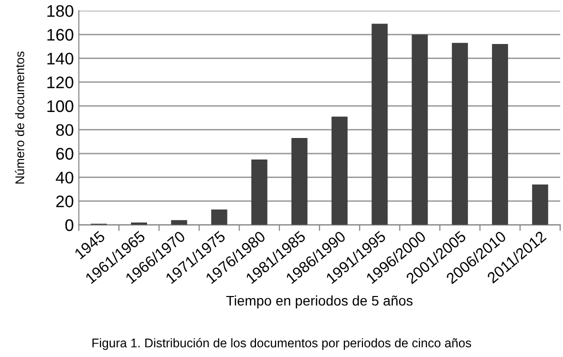  I want to click on y-tick-label: 40, so click(65, 178).